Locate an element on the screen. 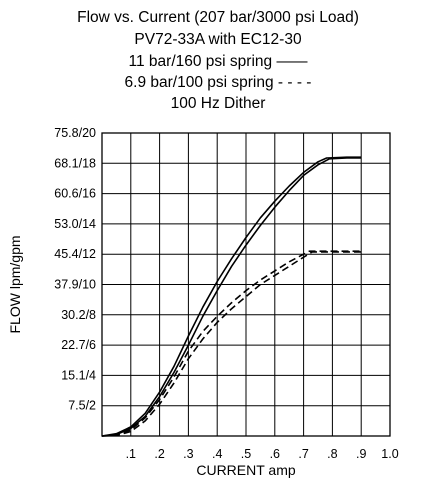 Image resolution: width=435 pixels, height=481 pixels. x-tick-label: 1.0 is located at coordinates (389, 454).